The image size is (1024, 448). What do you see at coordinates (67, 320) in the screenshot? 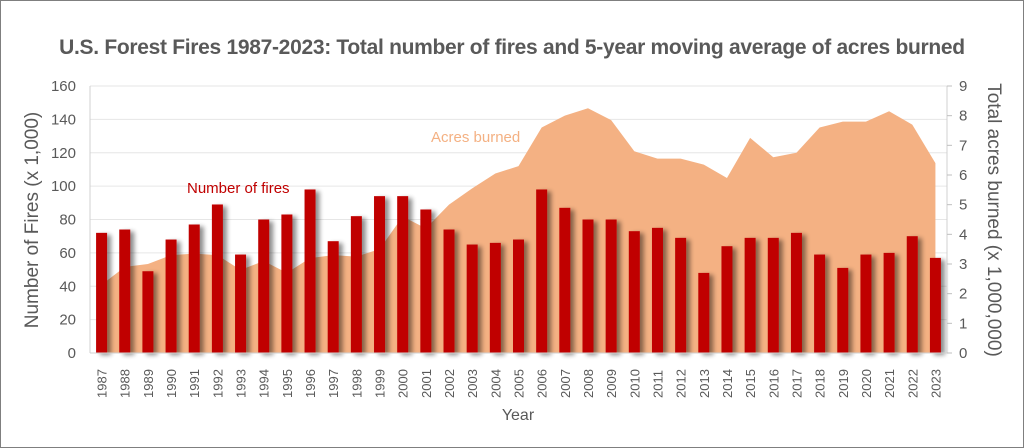
I see `svg-text: 20` at bounding box center [67, 320].